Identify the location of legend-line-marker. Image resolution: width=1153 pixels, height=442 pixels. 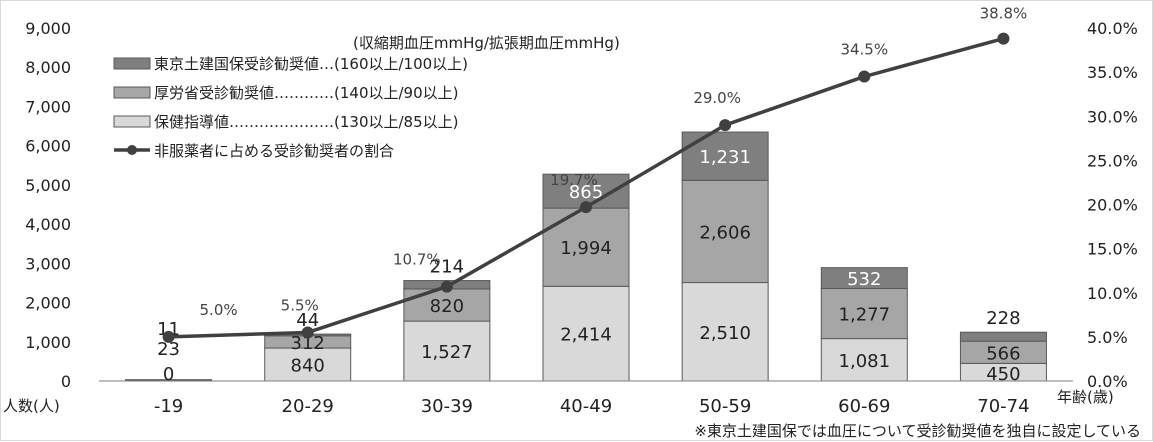
(132, 150).